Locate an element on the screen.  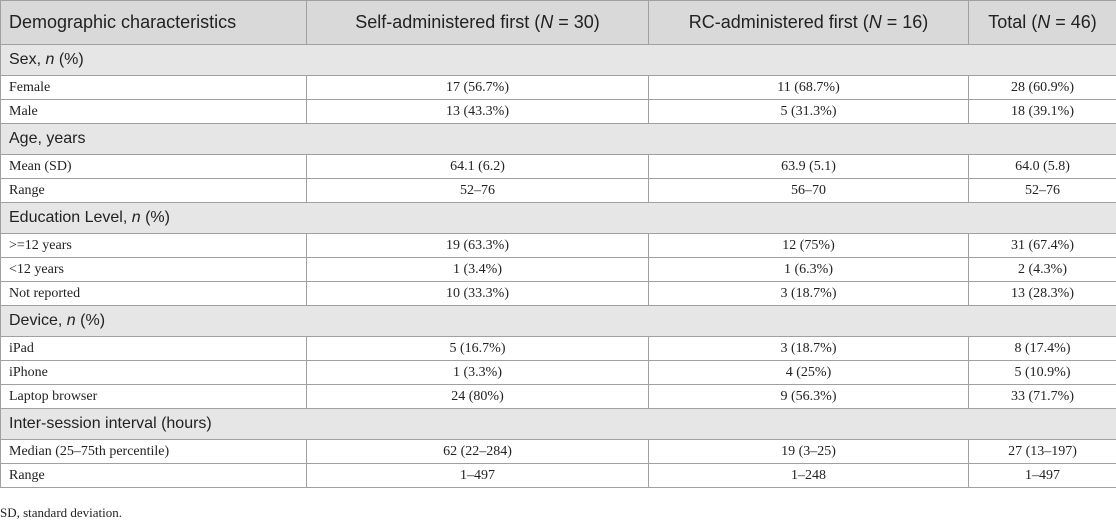
group-row-device: Device, n (%) is located at coordinates (558, 321).